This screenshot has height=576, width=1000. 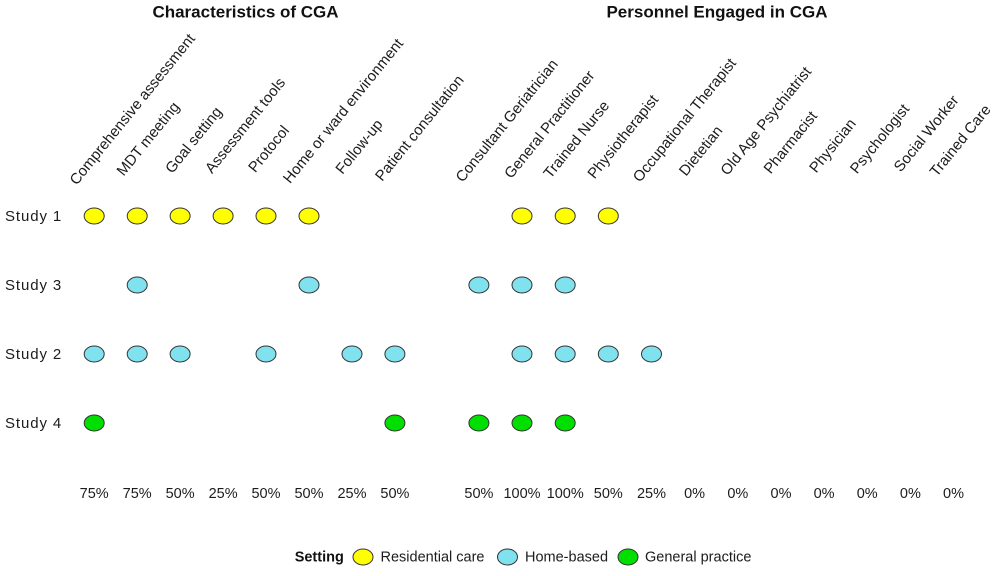 I want to click on svg-text: General practice, so click(x=698, y=558).